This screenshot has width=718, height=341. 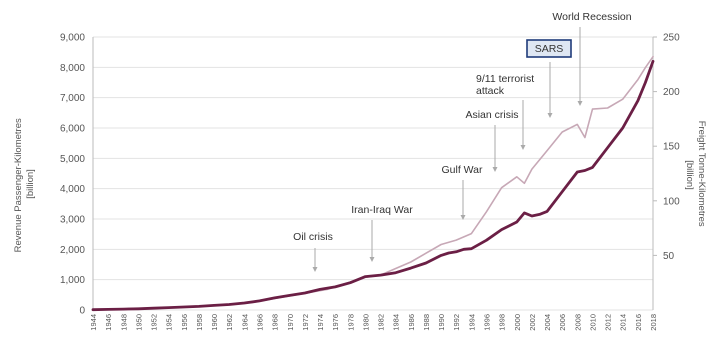 What do you see at coordinates (313, 237) in the screenshot?
I see `annotation-label: Oil crisis` at bounding box center [313, 237].